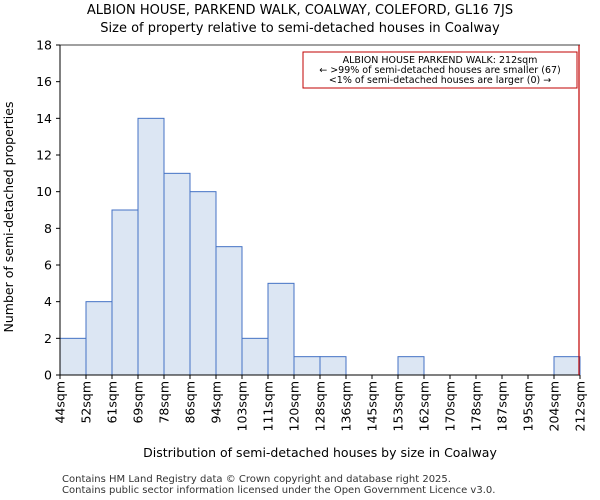 The height and width of the screenshot is (500, 600). Describe the element at coordinates (294, 406) in the screenshot. I see `x-tick-label: 120sqm` at that location.